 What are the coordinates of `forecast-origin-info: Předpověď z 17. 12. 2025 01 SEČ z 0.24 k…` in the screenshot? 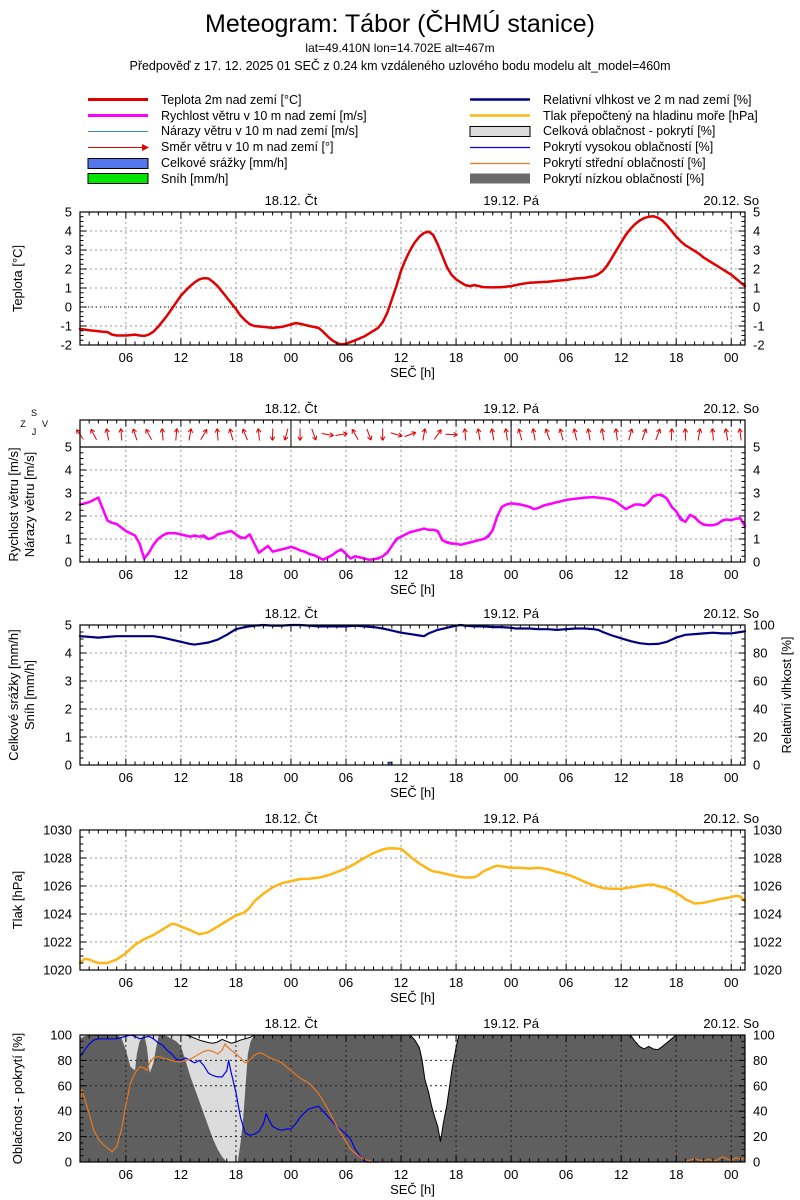 It's located at (400, 66).